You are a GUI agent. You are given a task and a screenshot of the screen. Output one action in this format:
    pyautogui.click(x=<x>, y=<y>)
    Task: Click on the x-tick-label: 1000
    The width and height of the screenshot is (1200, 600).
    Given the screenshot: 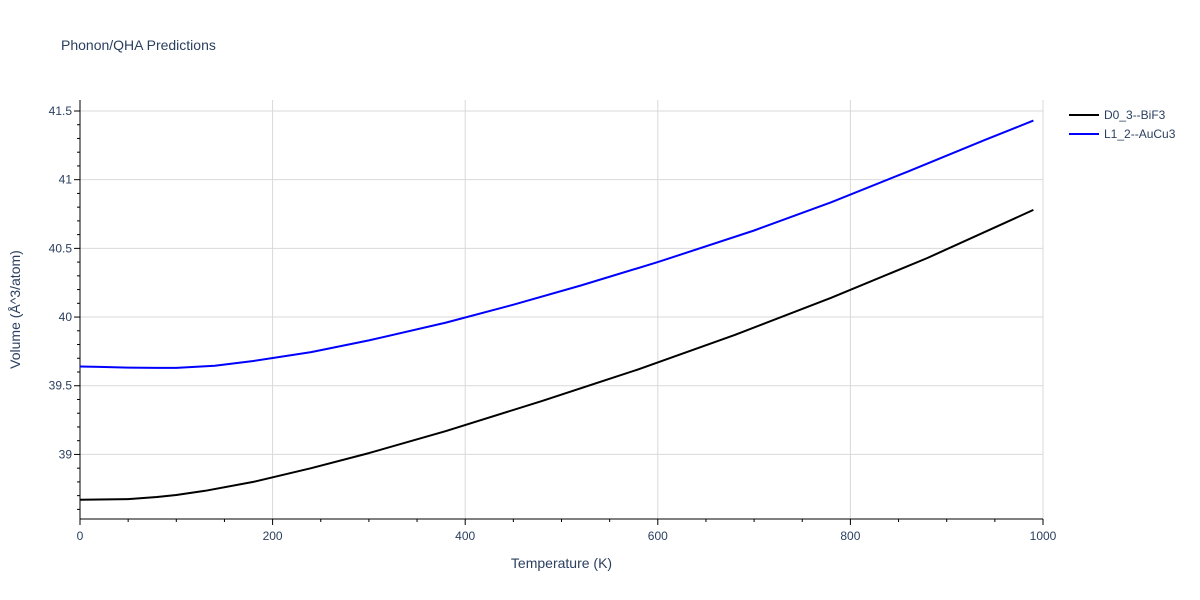 What is the action you would take?
    pyautogui.click(x=1043, y=536)
    